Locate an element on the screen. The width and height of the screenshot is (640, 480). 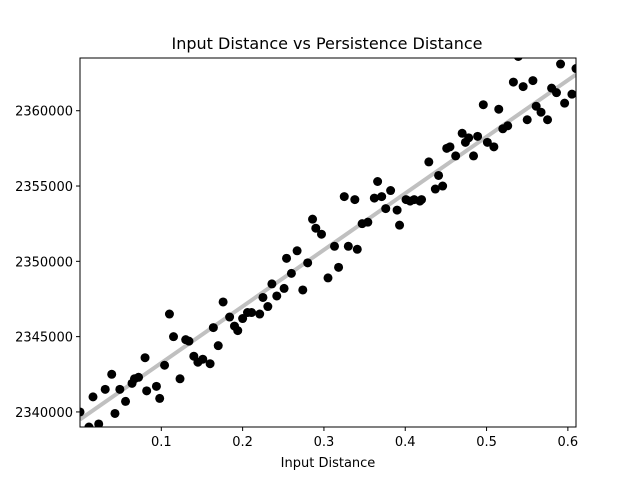
x-tick-label: 0.1 is located at coordinates (161, 442).